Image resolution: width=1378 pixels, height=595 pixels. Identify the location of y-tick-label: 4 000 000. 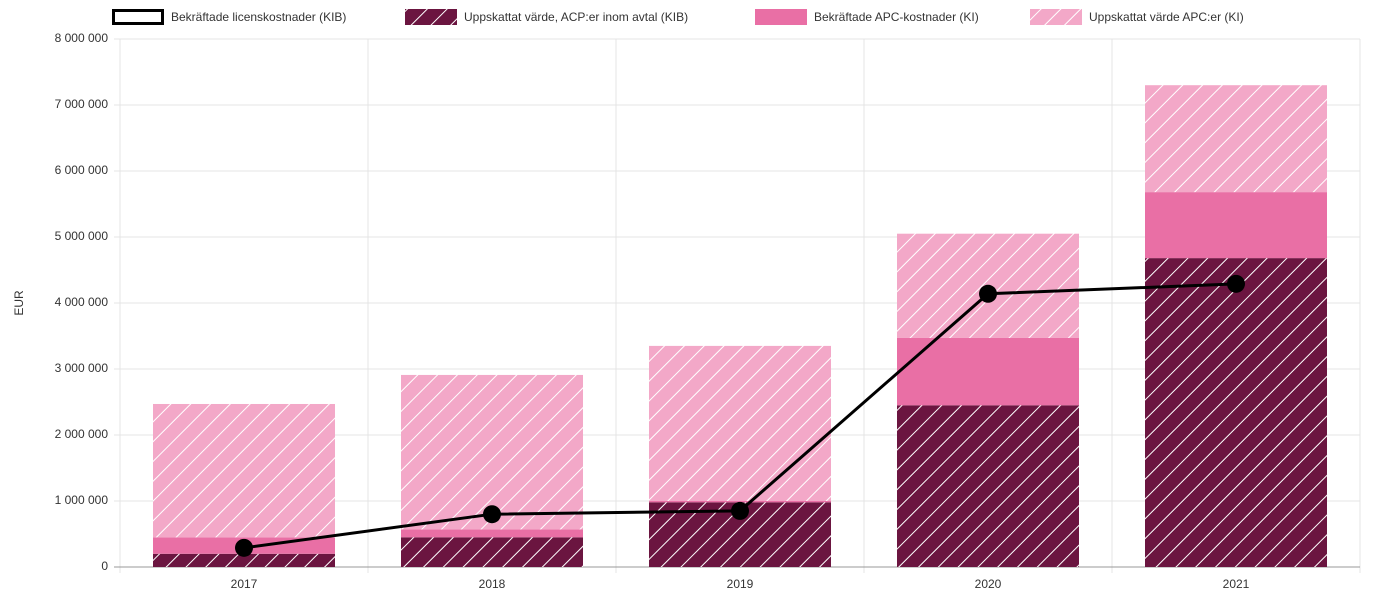
(82, 302).